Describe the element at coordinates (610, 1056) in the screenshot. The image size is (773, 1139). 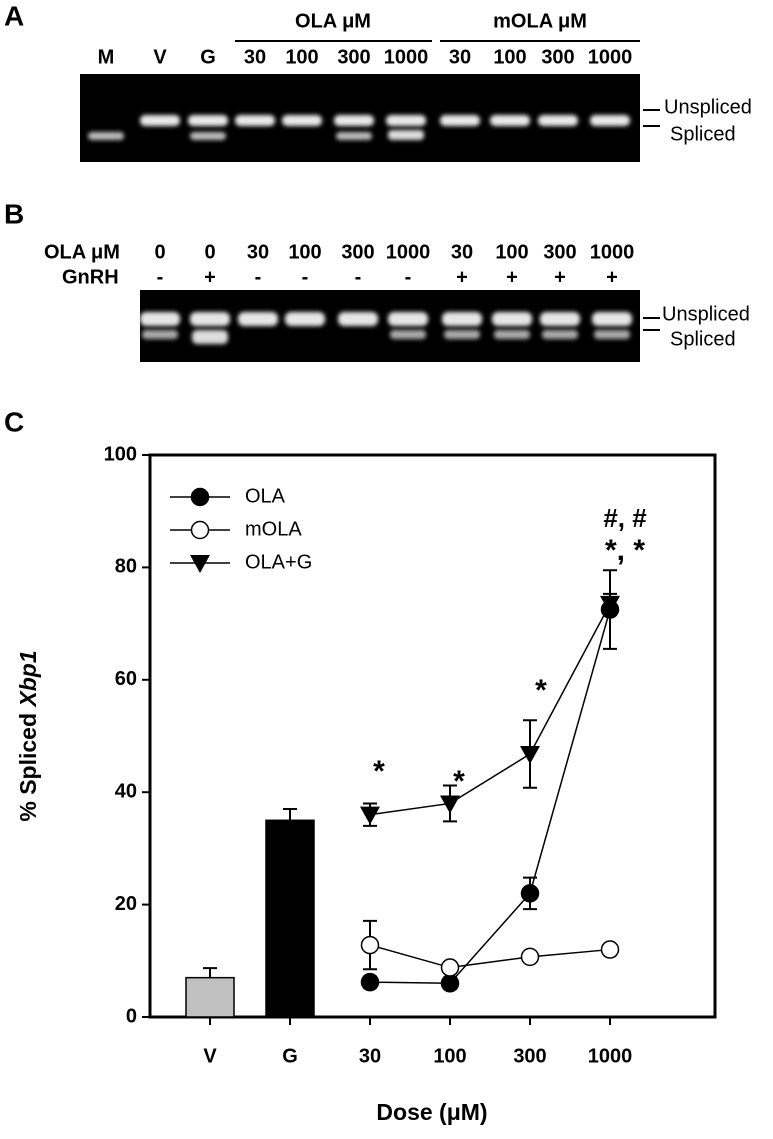
I see `x-tick-label: 1000` at that location.